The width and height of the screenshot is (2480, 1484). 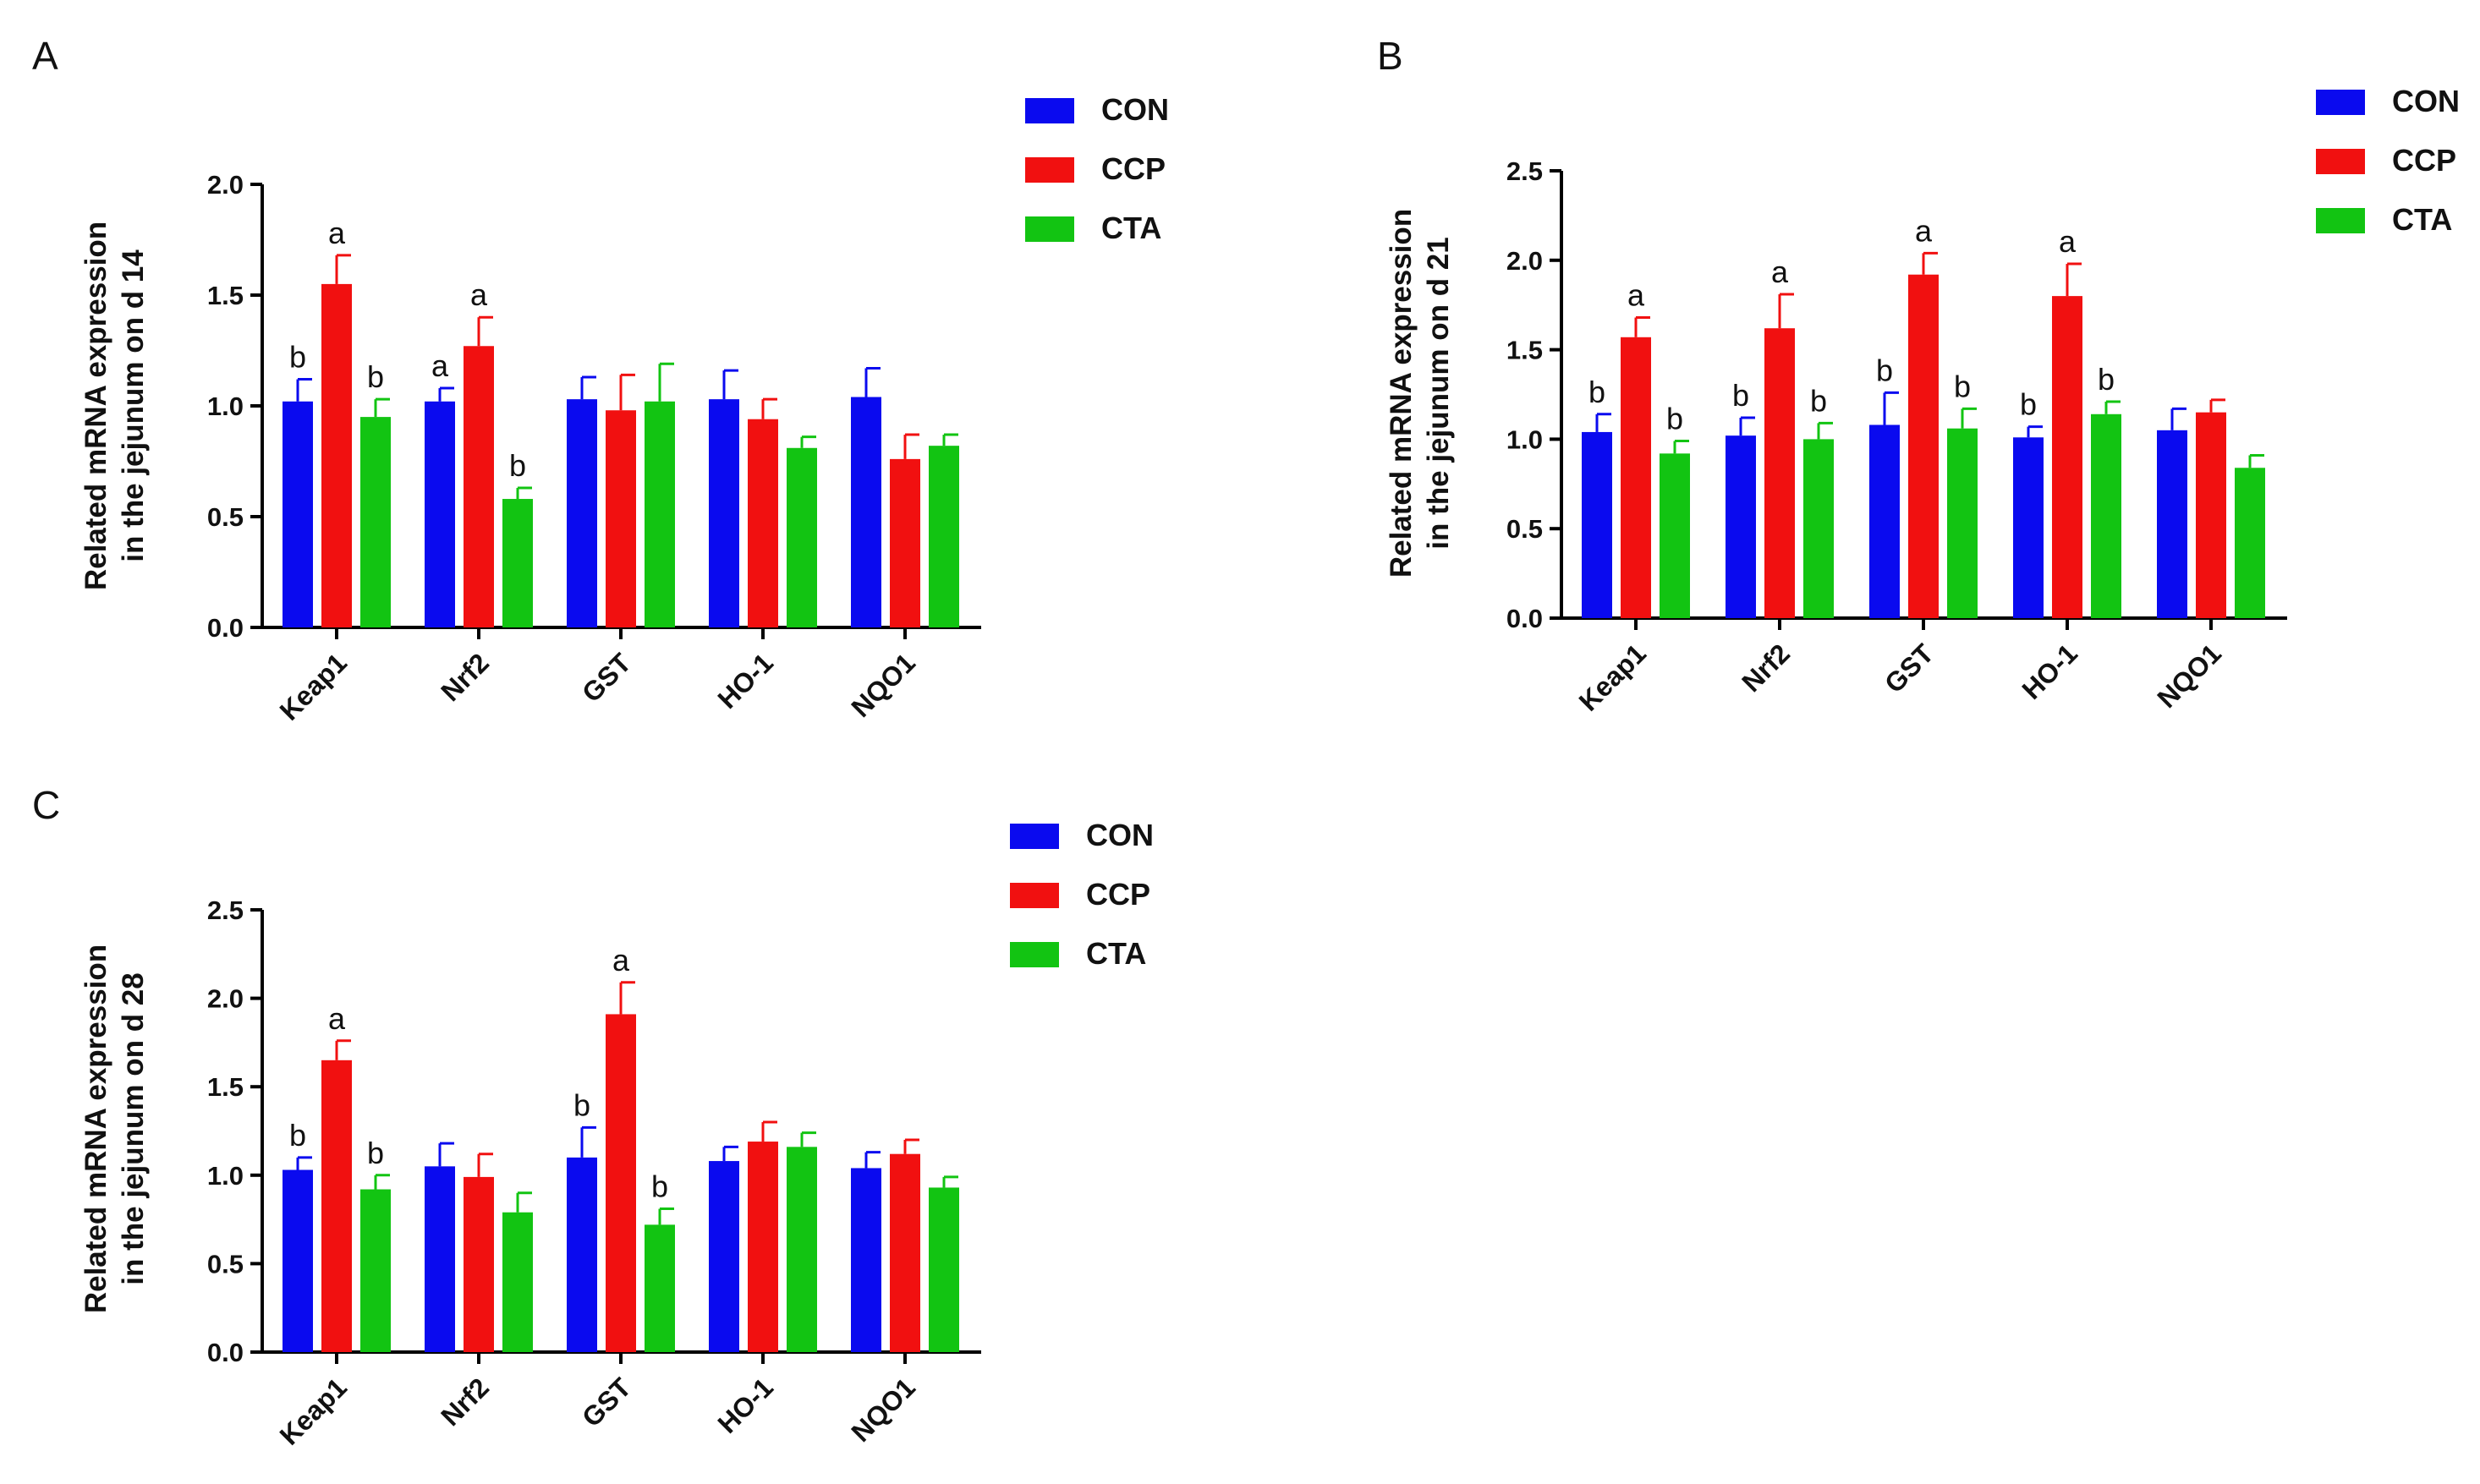 What do you see at coordinates (225, 999) in the screenshot?
I see `y-tick-label: 2.0` at bounding box center [225, 999].